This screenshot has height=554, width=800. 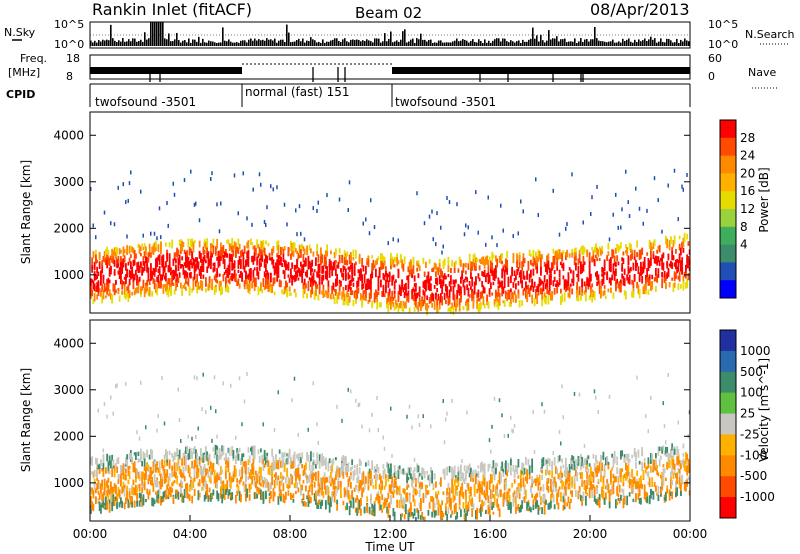 What do you see at coordinates (728, 164) in the screenshot?
I see `colorbar-segment` at bounding box center [728, 164].